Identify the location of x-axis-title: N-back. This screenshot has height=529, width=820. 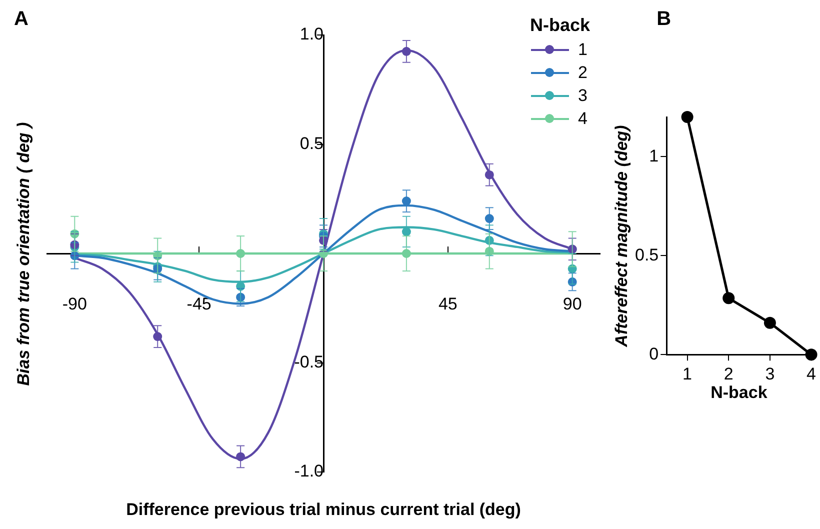
(739, 392).